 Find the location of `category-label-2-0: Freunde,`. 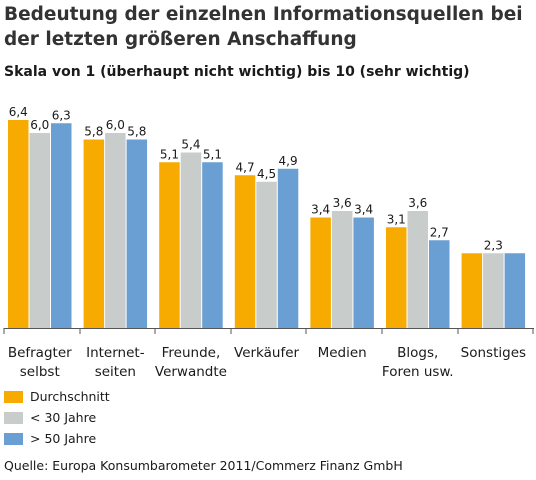

category-label-2-0: Freunde, is located at coordinates (191, 353).